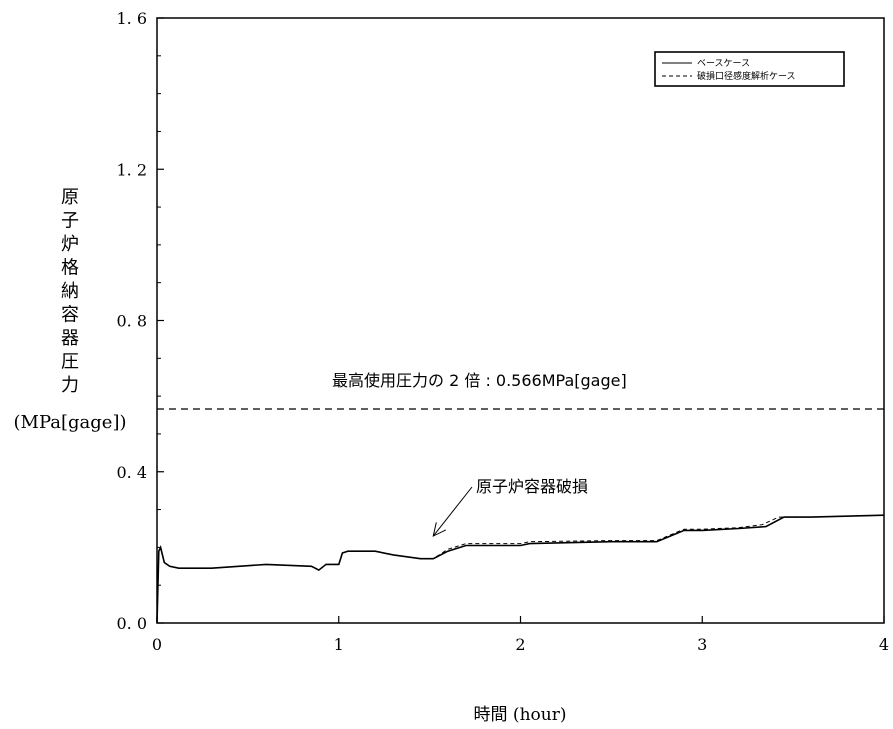 The height and width of the screenshot is (729, 893). I want to click on x-tick-label: 3, so click(702, 644).